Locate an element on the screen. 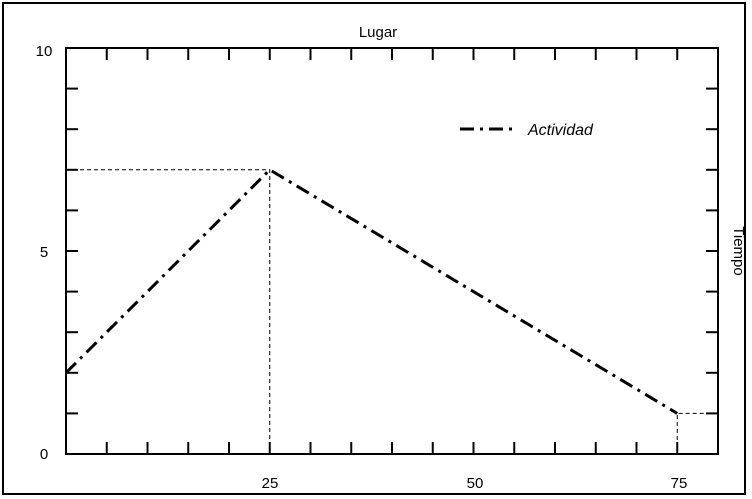 This screenshot has width=752, height=499. chart-title: Lugar is located at coordinates (378, 32).